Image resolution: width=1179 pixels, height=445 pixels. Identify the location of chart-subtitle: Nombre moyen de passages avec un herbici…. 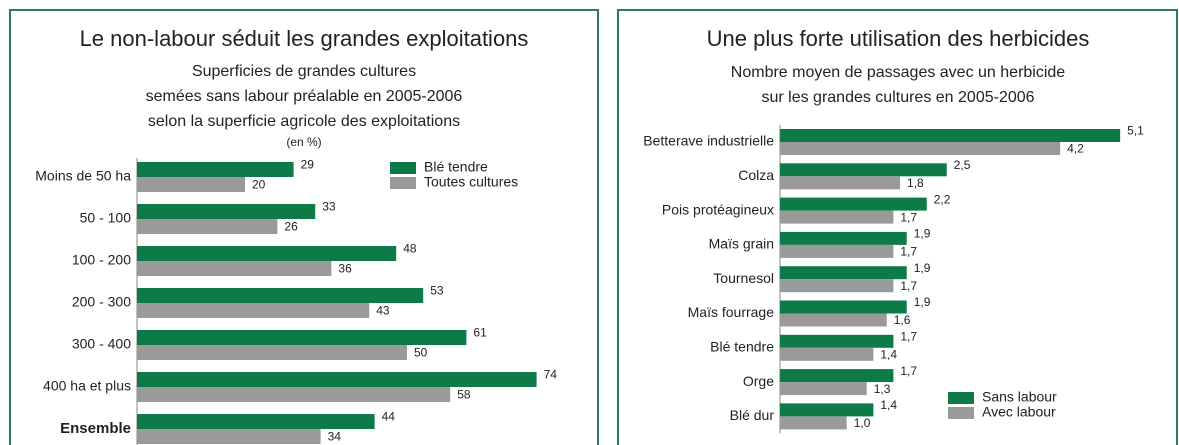
(898, 72).